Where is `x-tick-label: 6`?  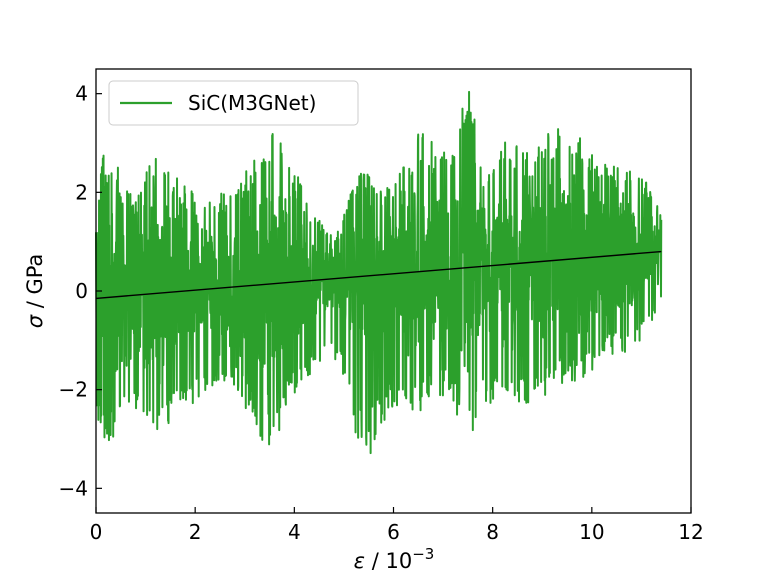 x-tick-label: 6 is located at coordinates (393, 532).